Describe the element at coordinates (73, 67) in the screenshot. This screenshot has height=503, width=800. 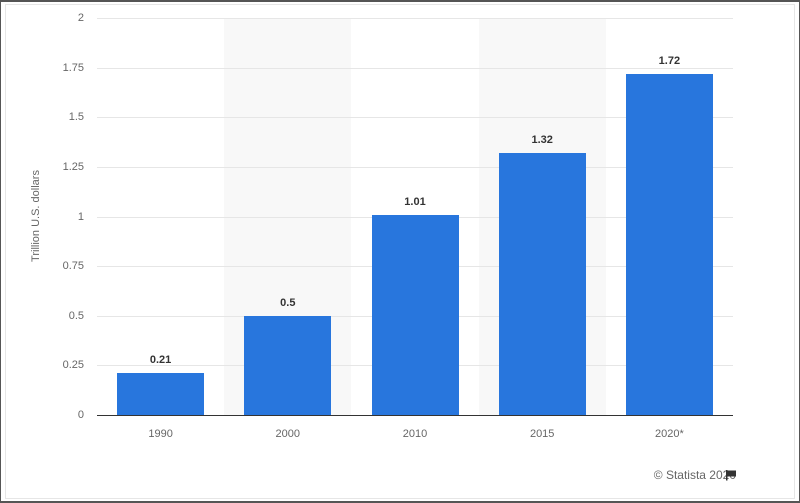
I see `y-tick-label: 1.75` at that location.